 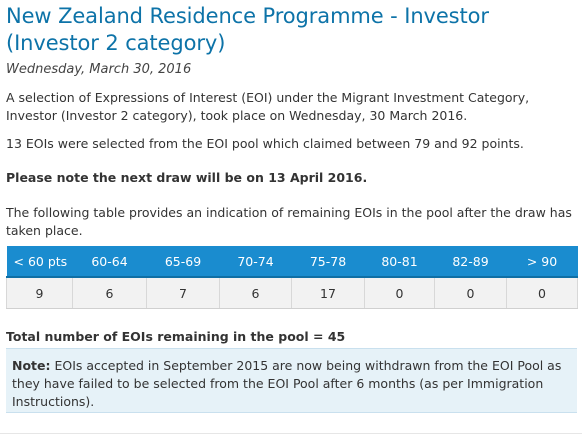 What do you see at coordinates (328, 262) in the screenshot?
I see `table-header-cell: 75-78` at bounding box center [328, 262].